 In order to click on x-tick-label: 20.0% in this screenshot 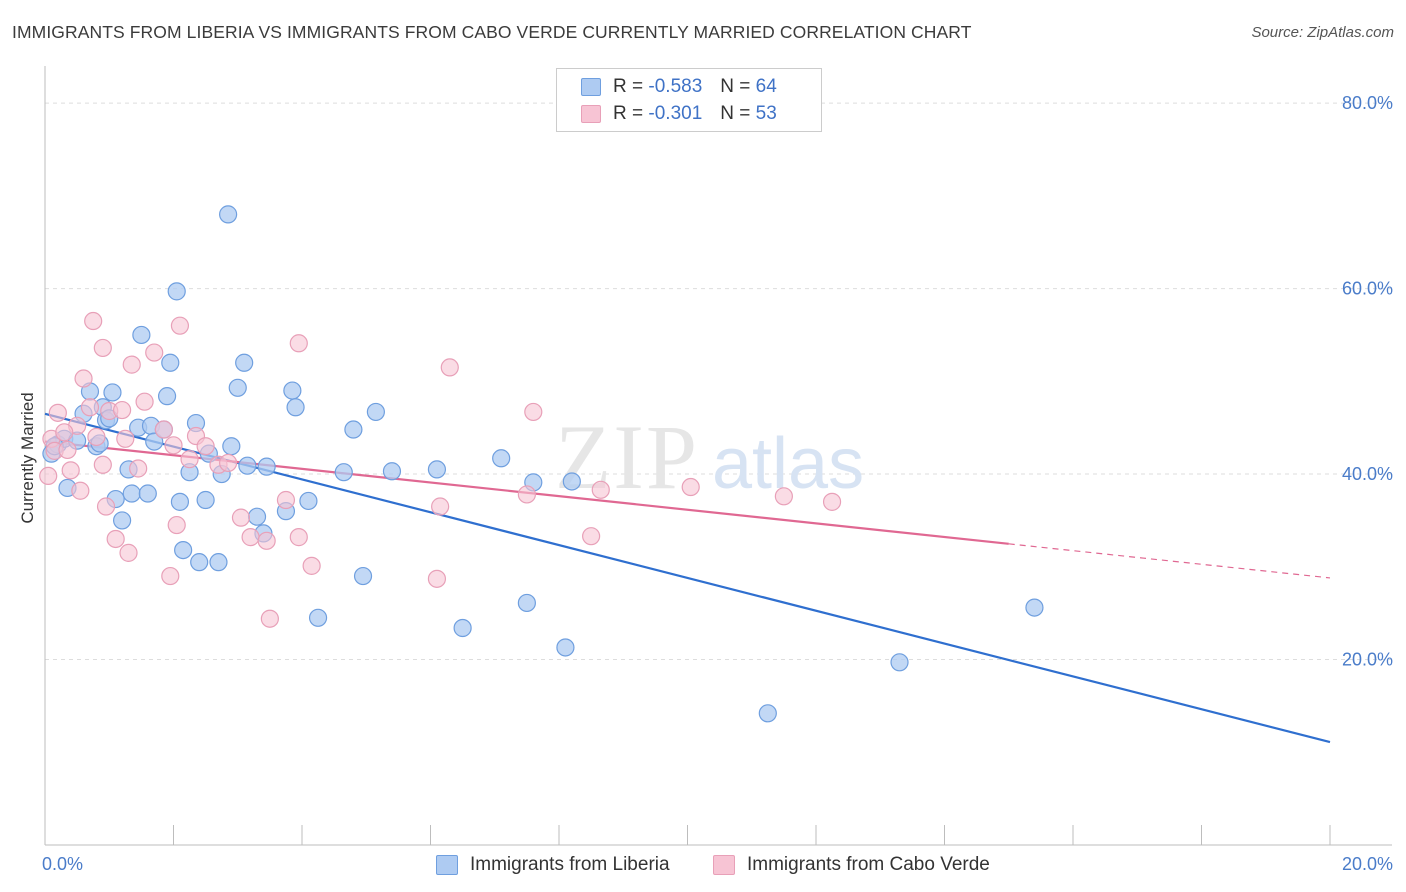, I will do `click(1367, 864)`.